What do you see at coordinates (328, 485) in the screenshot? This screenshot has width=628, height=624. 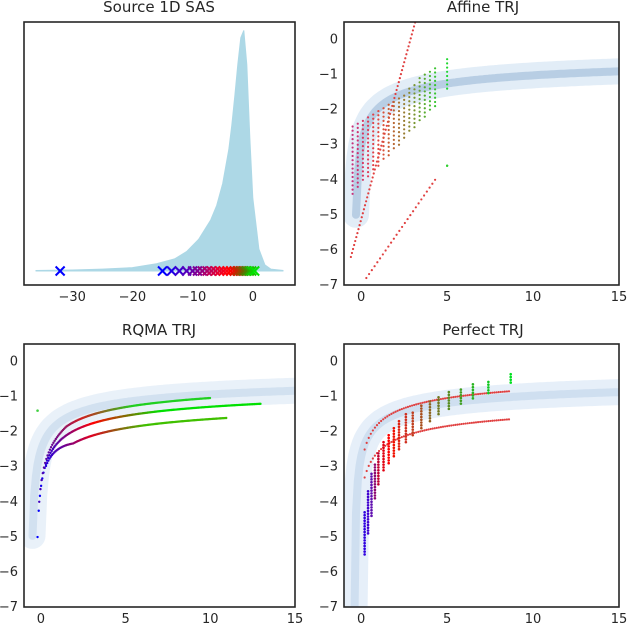 I see `y-axis-perfect: 0 −1 −2 −3 −4 −5 −6 −7` at bounding box center [328, 485].